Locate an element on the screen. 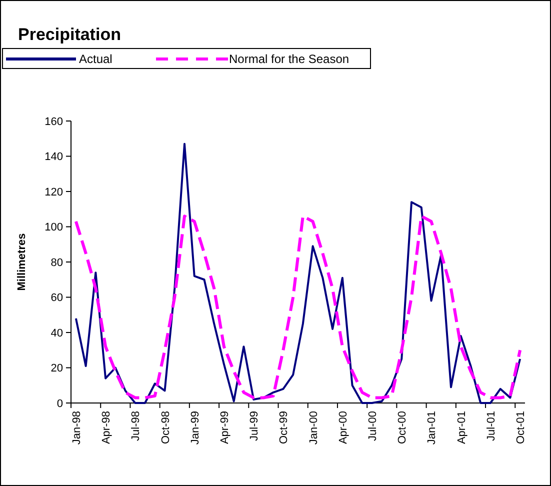 The image size is (551, 486). x-tick-label: Apr-99 is located at coordinates (224, 427).